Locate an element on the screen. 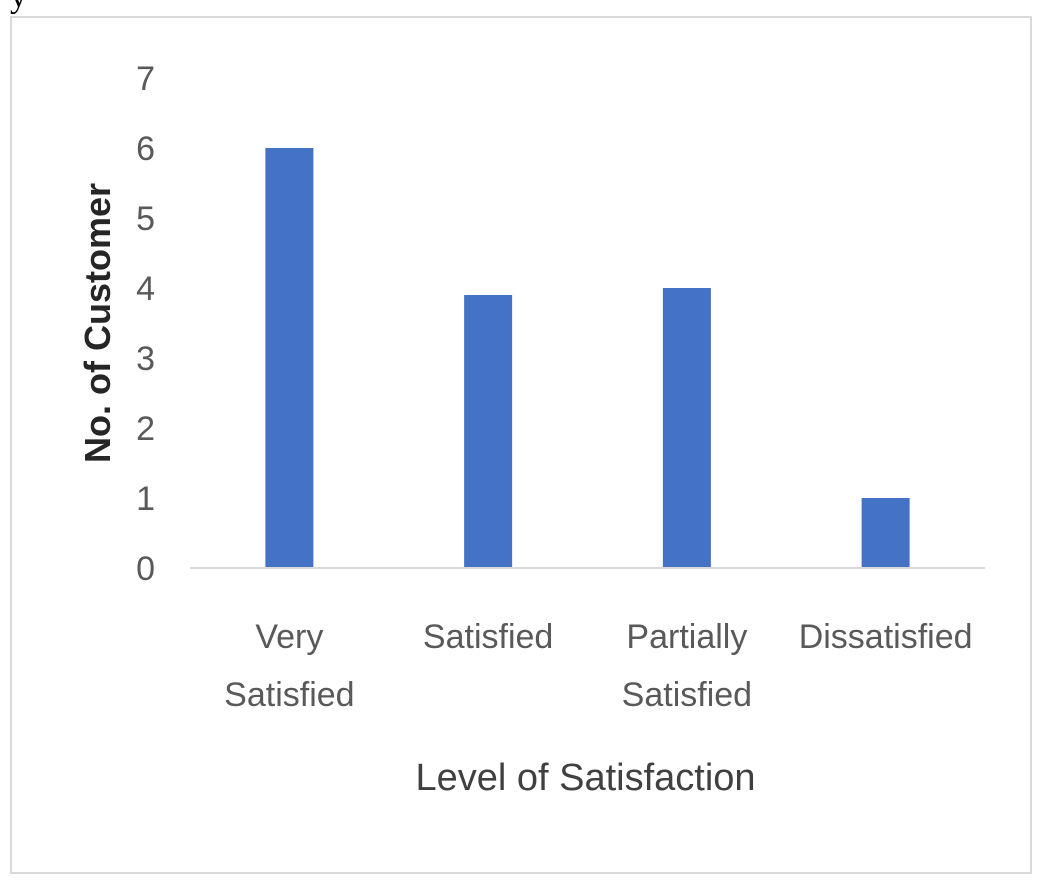 The width and height of the screenshot is (1045, 881). x-category-label: Satisfied is located at coordinates (488, 637).